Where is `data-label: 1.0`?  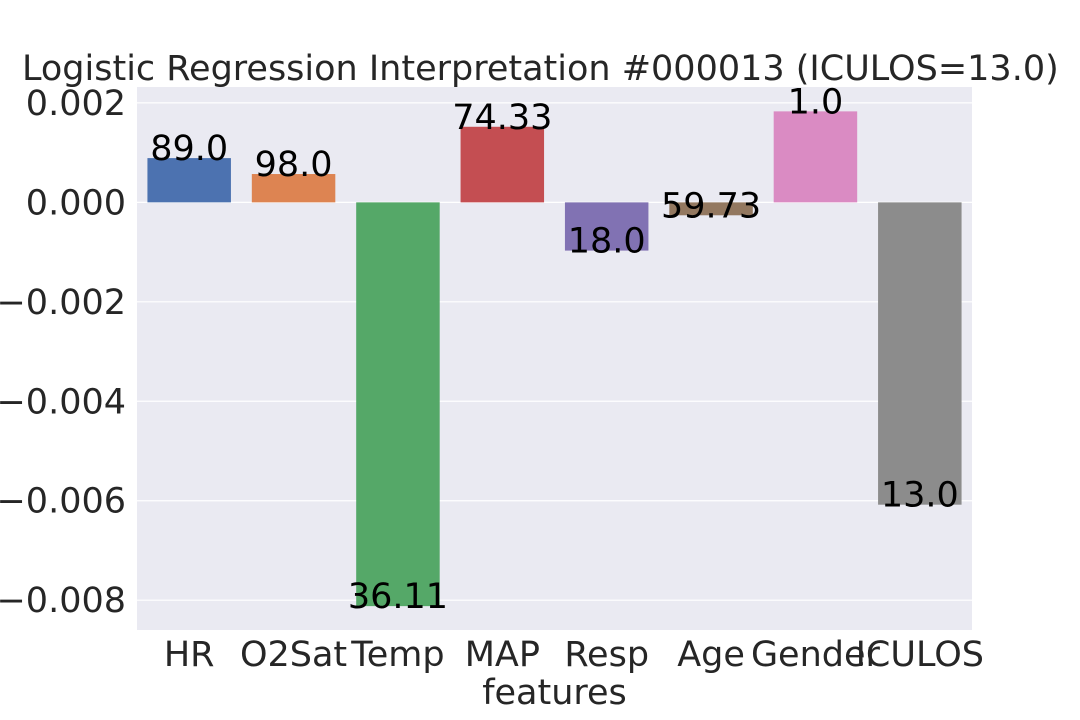 data-label: 1.0 is located at coordinates (816, 102).